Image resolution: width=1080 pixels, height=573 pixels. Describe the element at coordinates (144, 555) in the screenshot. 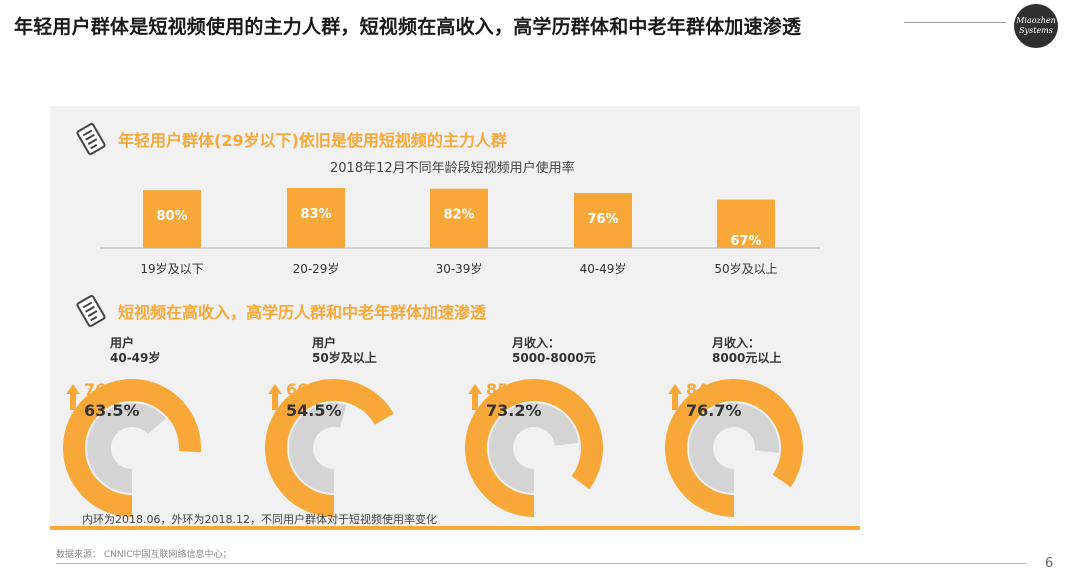

I see `data-source: 数据来源： CNNIC中国互联网络信息中心；` at that location.